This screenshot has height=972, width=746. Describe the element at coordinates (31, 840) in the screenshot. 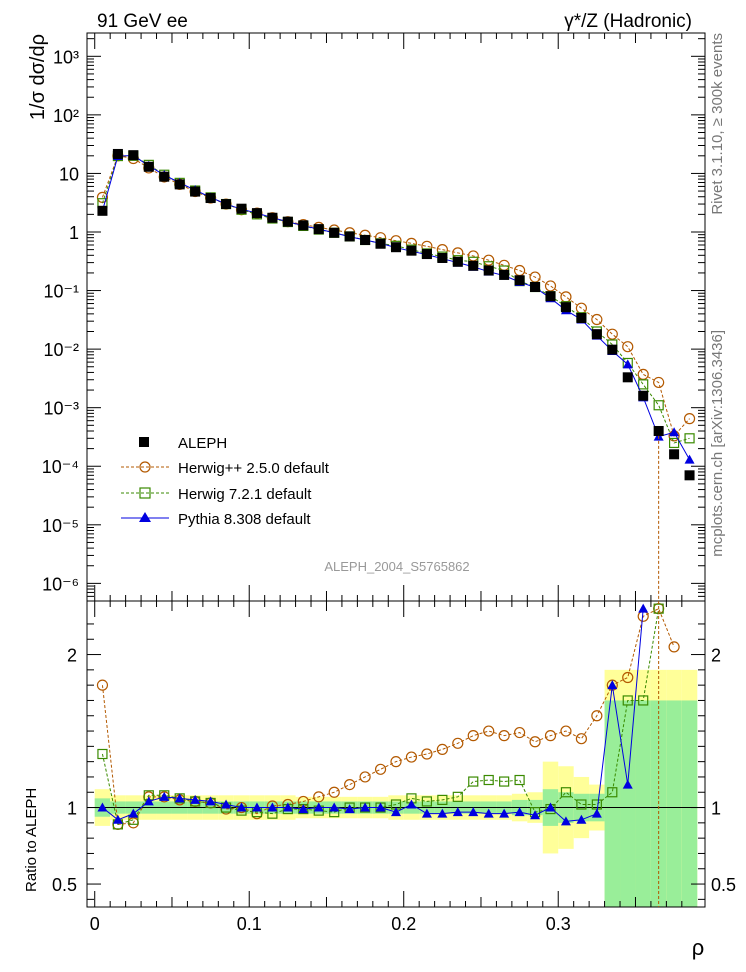

I see `ratio-axis-title: Ratio to ALEPH` at that location.